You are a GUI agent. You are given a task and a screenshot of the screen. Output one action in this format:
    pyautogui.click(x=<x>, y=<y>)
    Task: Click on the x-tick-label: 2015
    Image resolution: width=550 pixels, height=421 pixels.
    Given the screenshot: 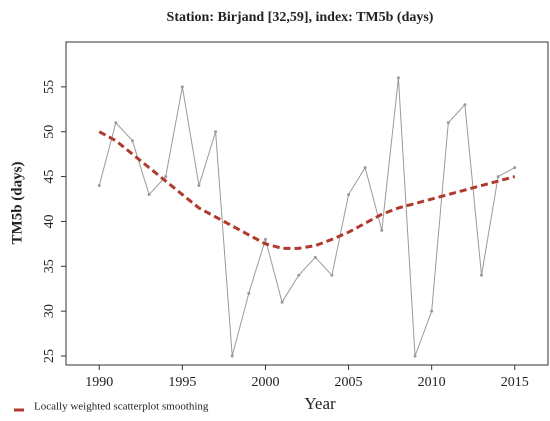 What is the action you would take?
    pyautogui.click(x=515, y=382)
    